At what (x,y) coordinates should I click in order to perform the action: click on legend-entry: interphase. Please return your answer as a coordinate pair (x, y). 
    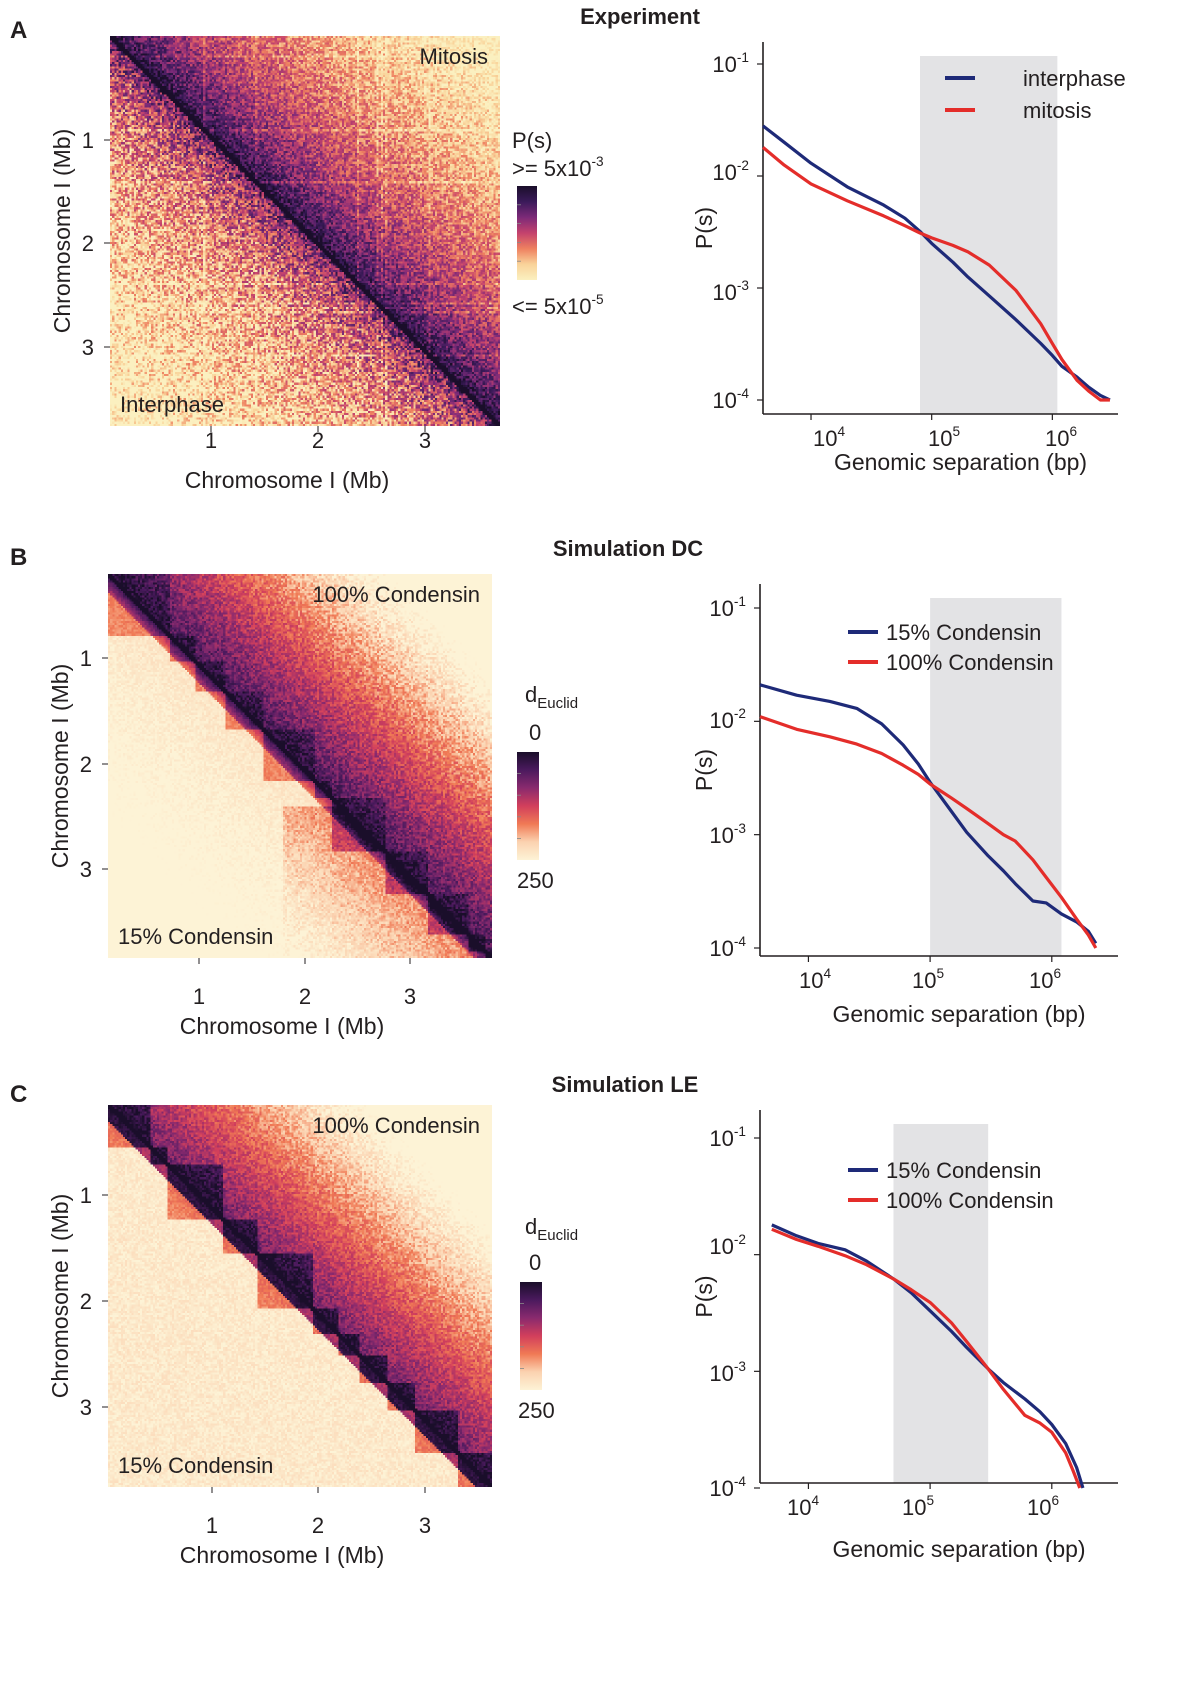
    Looking at the image, I should click on (1074, 78).